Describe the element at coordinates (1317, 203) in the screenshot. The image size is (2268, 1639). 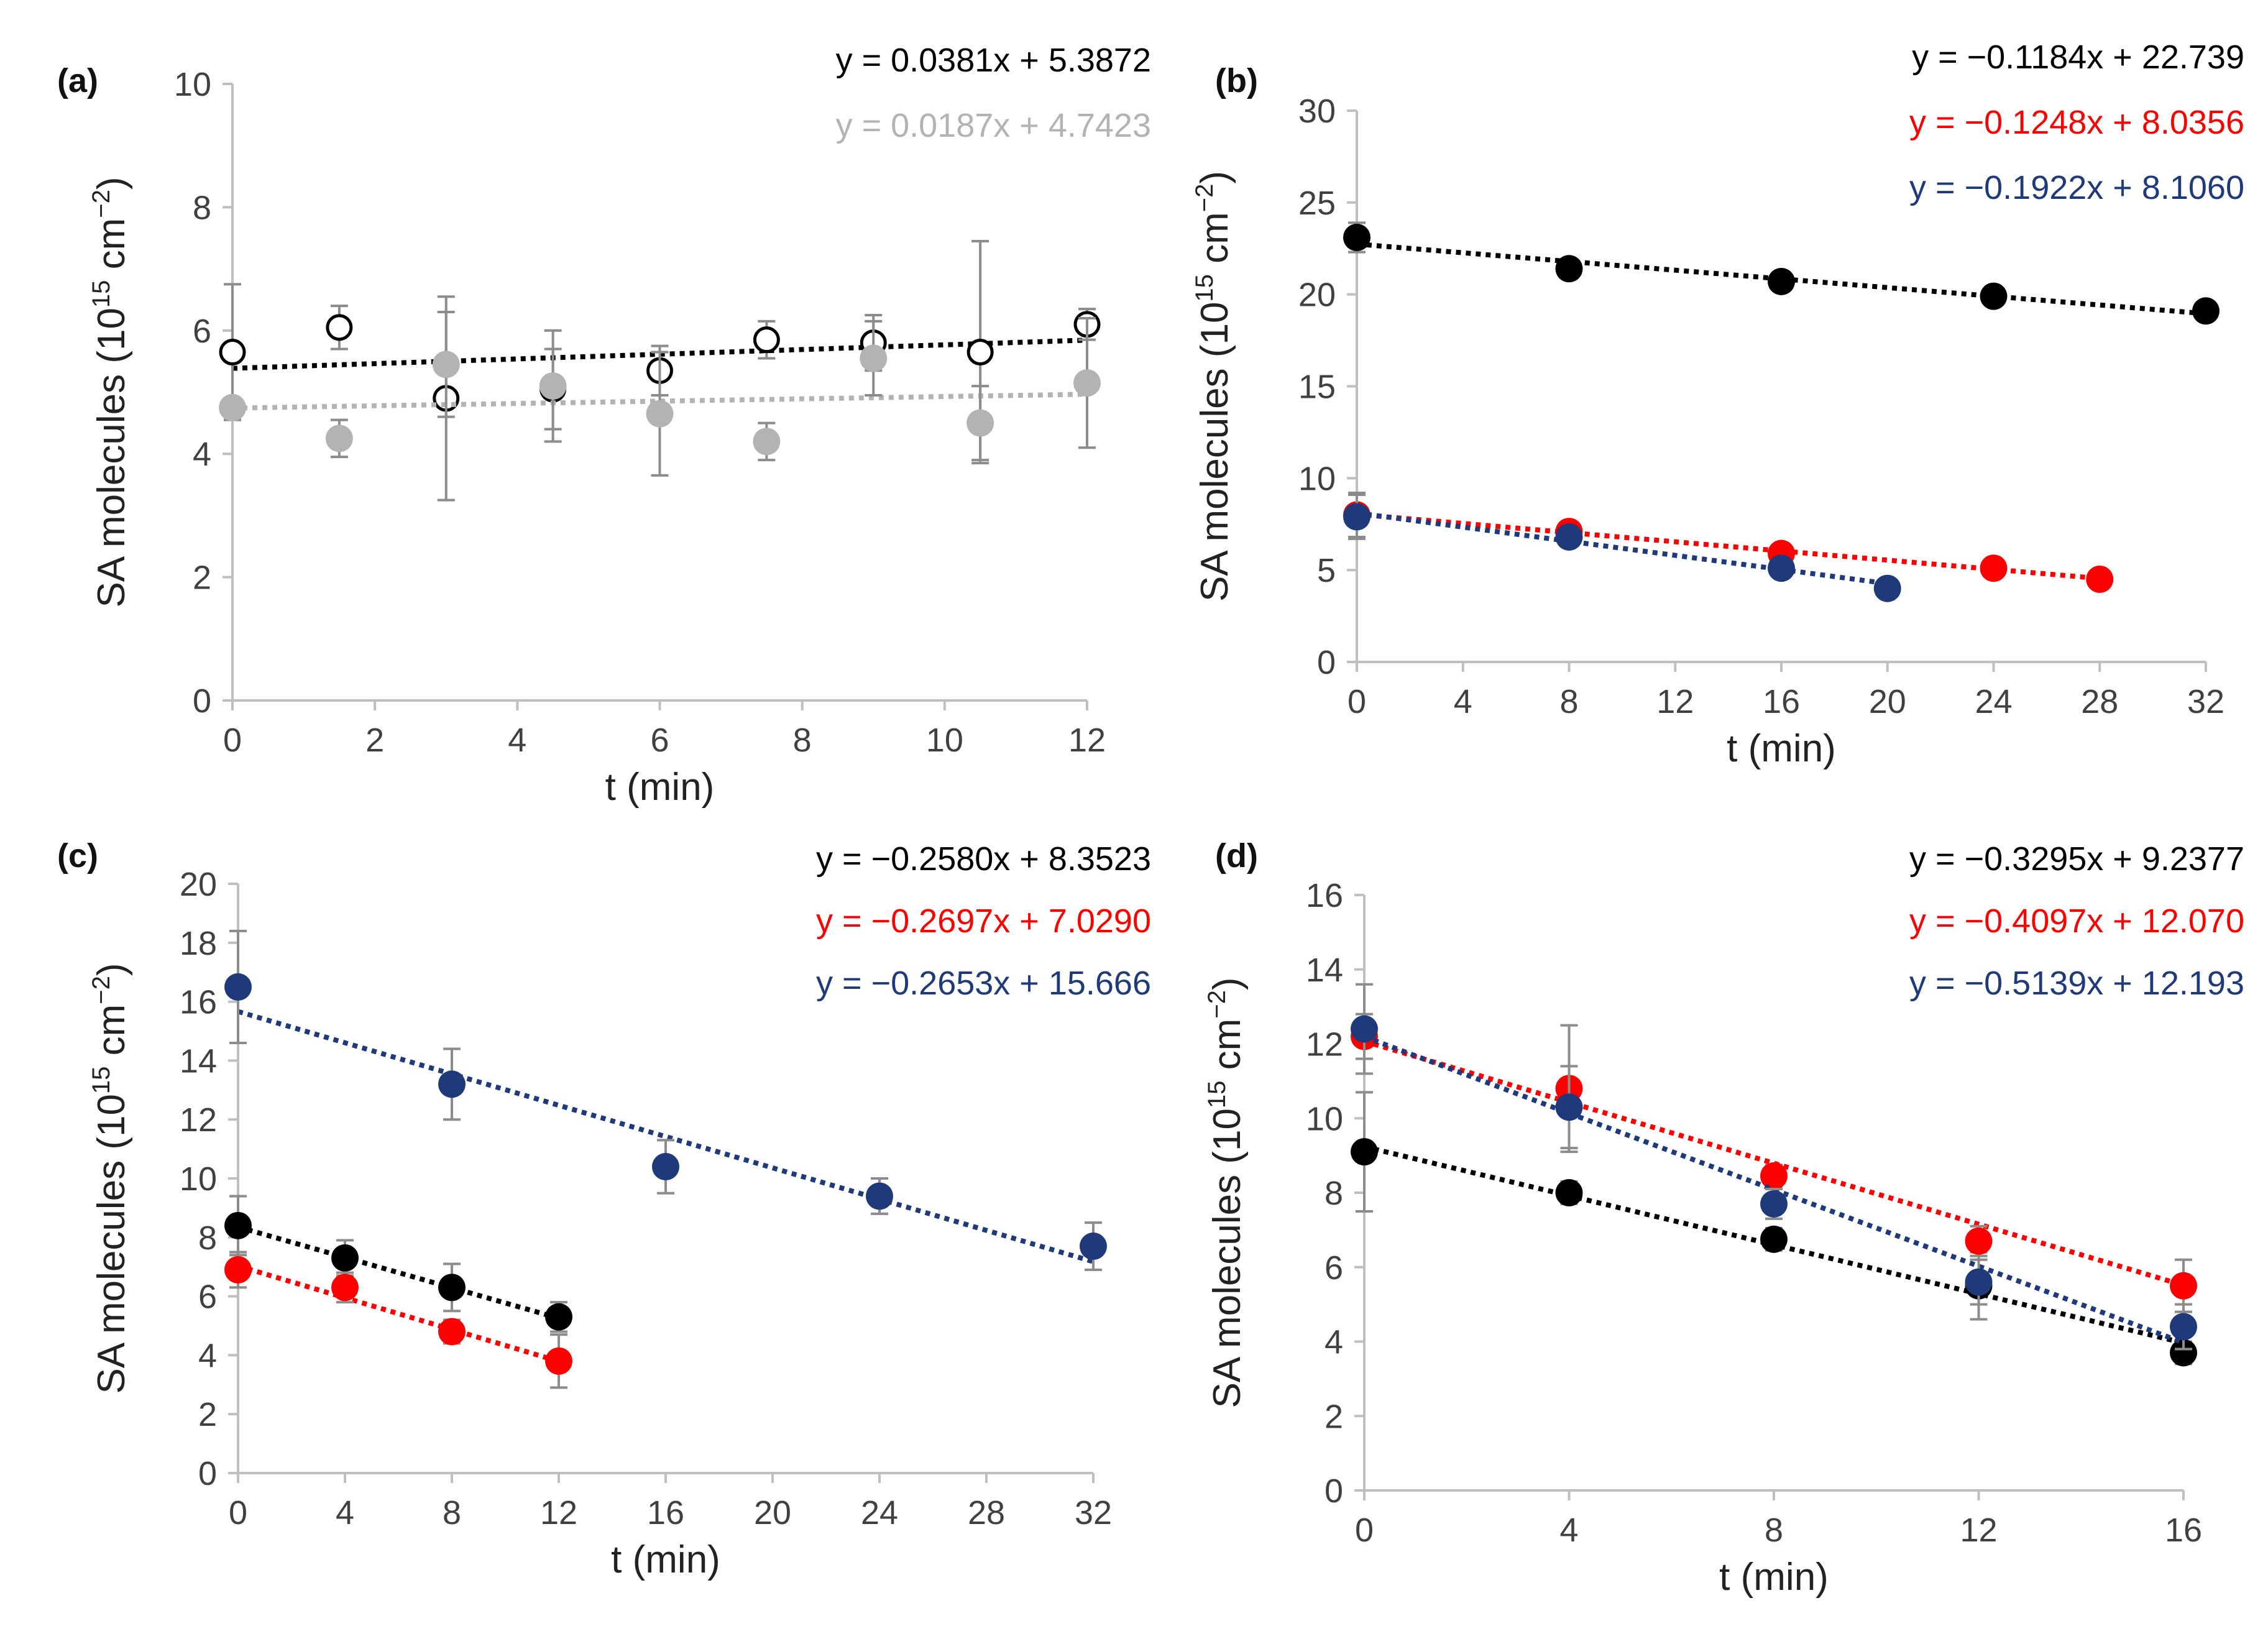
I see `y-tick-label: 25` at that location.